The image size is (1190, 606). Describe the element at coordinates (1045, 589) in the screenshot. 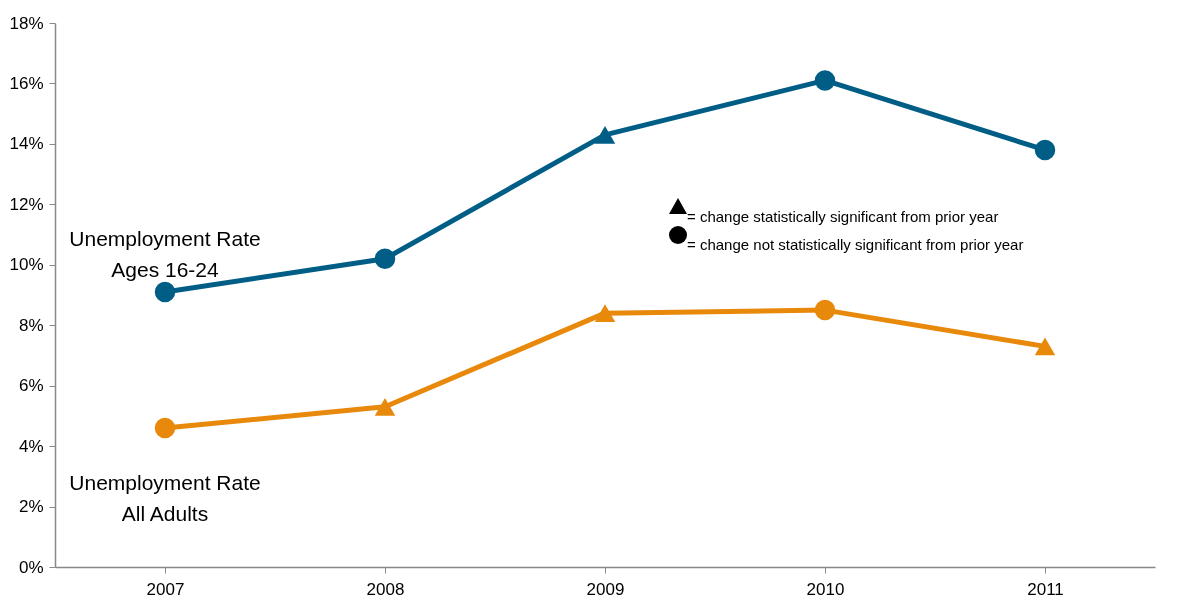

I see `x-tick-label: 2011` at that location.